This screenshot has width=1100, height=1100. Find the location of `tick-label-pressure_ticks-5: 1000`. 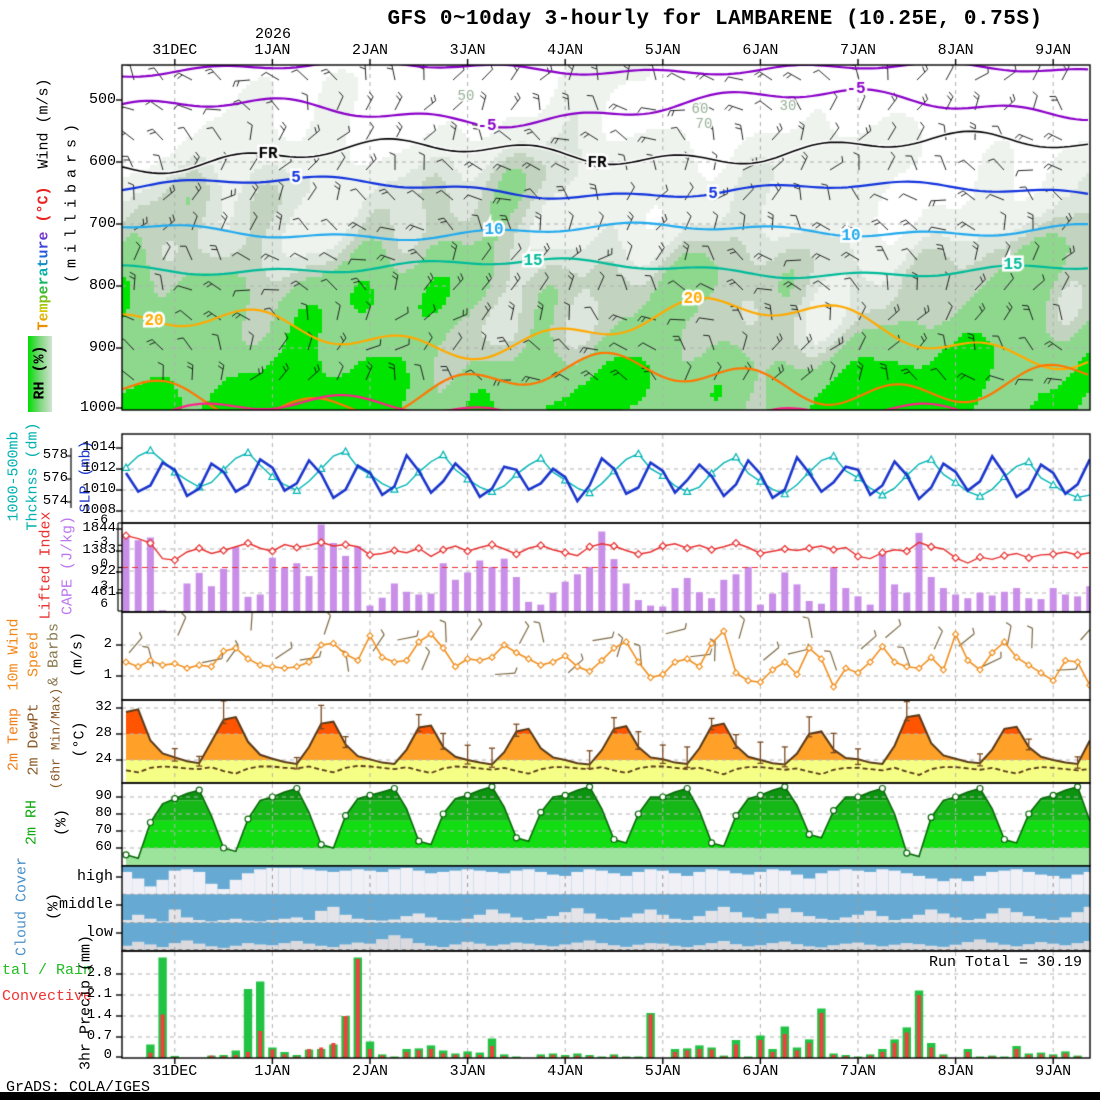

tick-label-pressure_ticks-5: 1000 is located at coordinates (97, 407).